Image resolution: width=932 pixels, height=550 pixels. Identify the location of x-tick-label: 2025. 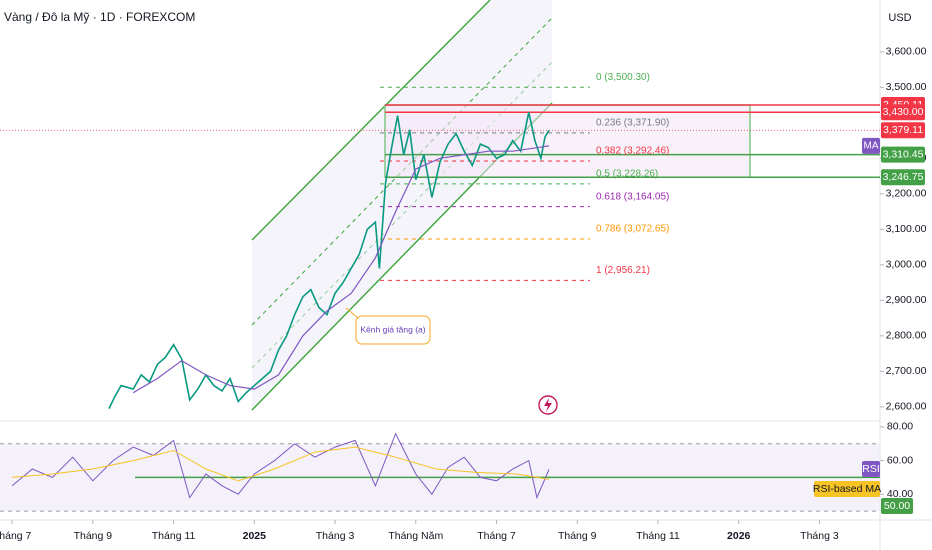
(255, 536).